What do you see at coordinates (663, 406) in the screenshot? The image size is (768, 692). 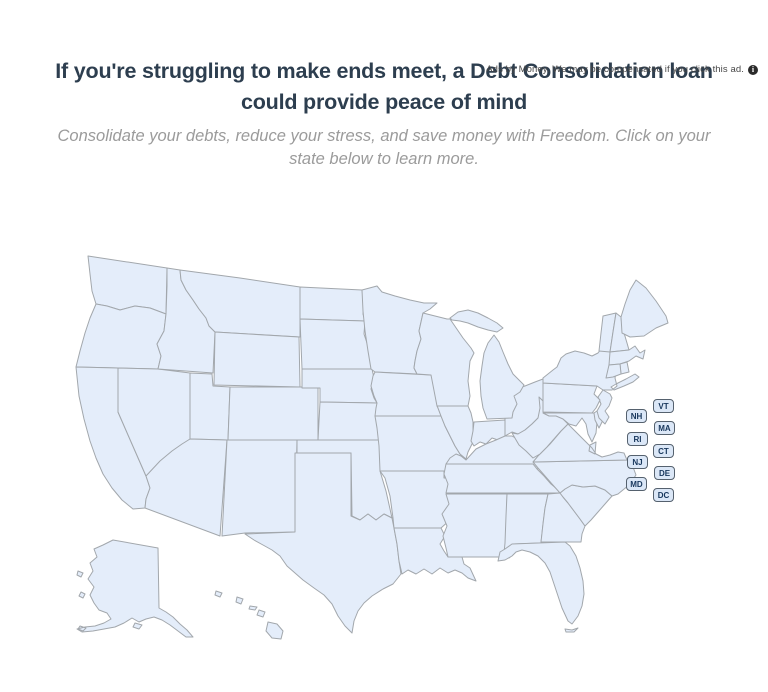 I see `state-button-VT: VT` at bounding box center [663, 406].